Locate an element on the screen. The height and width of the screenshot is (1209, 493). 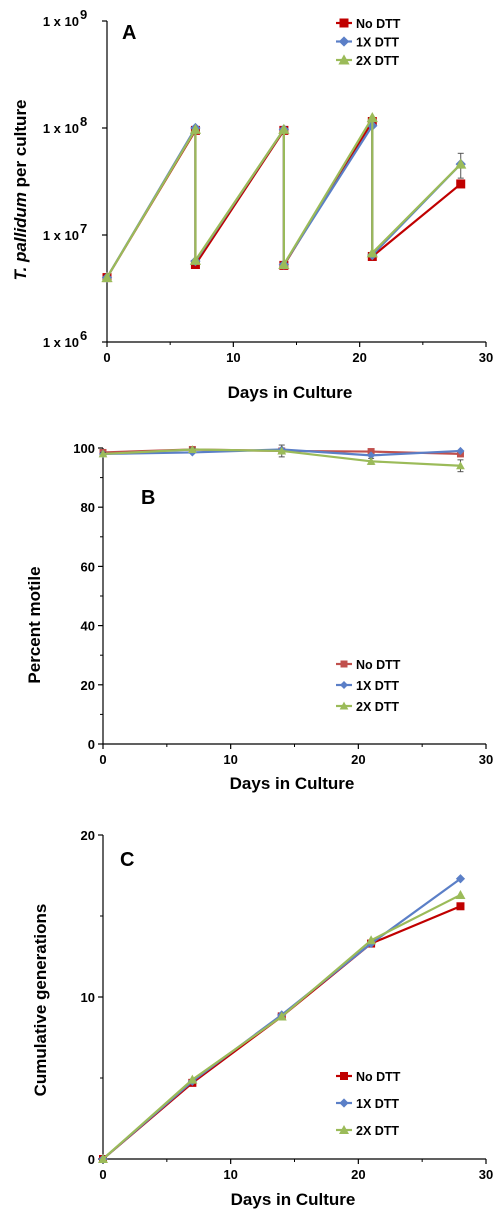
y-tick-exponent: 9 is located at coordinates (83, 14).